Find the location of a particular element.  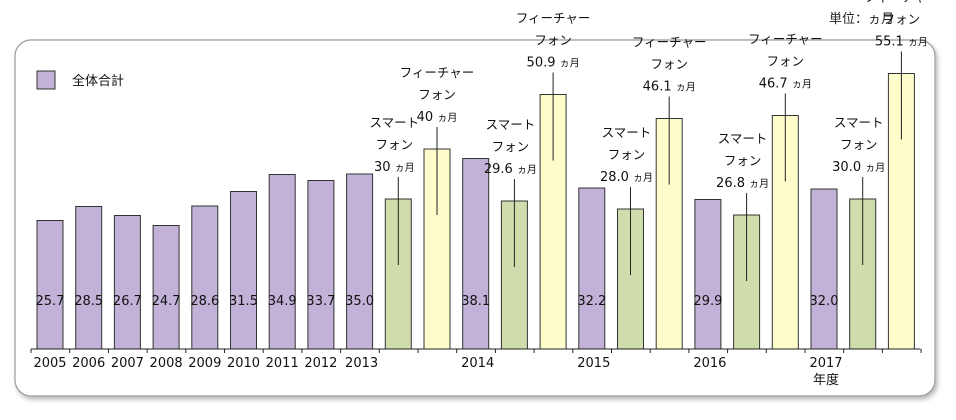

feature-callout-value: 46.7 ヵ月 is located at coordinates (785, 84).